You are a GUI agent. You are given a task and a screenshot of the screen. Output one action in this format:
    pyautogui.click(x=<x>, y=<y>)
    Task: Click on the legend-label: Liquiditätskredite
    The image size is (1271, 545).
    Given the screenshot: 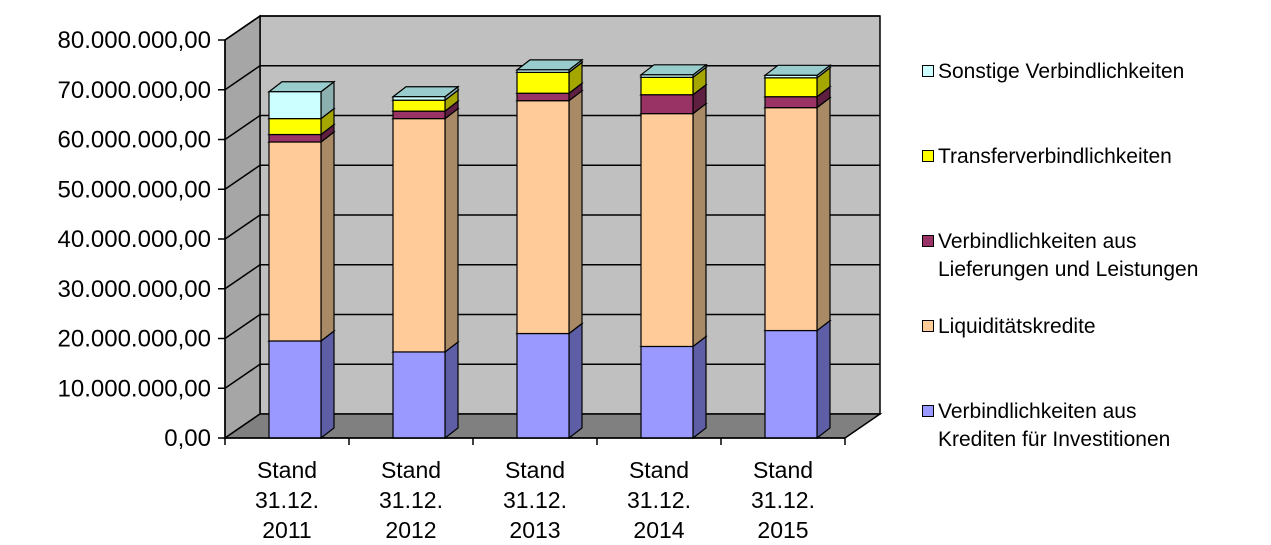 What is the action you would take?
    pyautogui.click(x=1017, y=326)
    